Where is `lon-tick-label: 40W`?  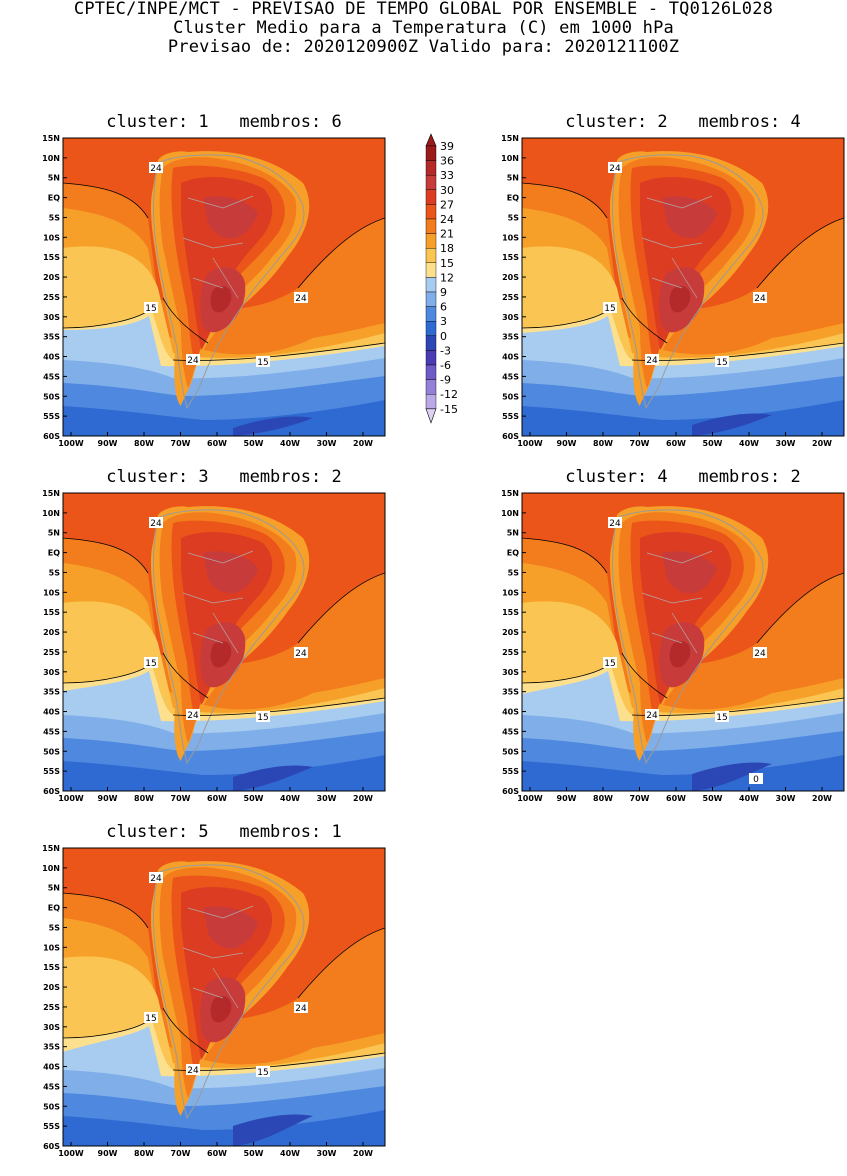
lon-tick-label: 40W is located at coordinates (290, 798).